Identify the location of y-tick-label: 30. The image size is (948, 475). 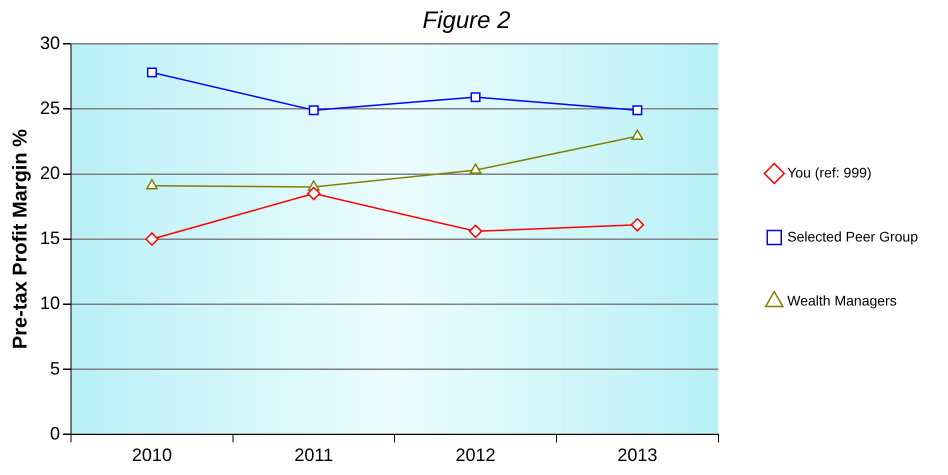
(50, 42).